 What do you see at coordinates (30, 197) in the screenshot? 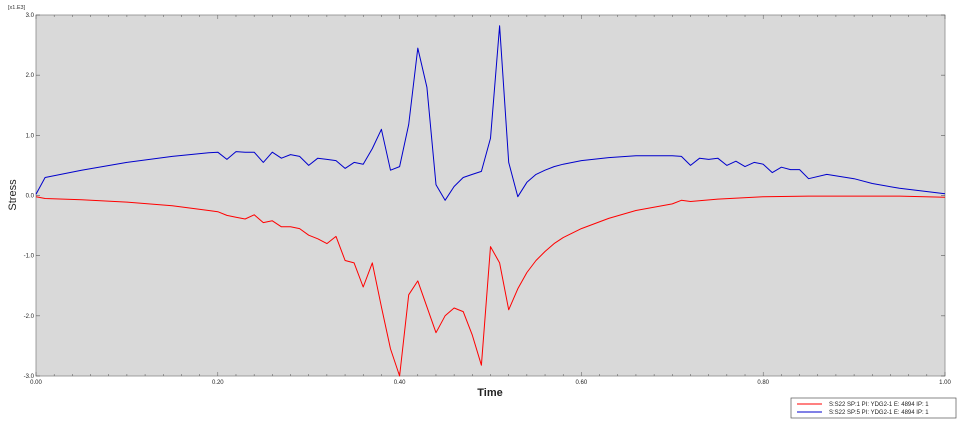
I see `y-tick-label: 0.0` at bounding box center [30, 197].